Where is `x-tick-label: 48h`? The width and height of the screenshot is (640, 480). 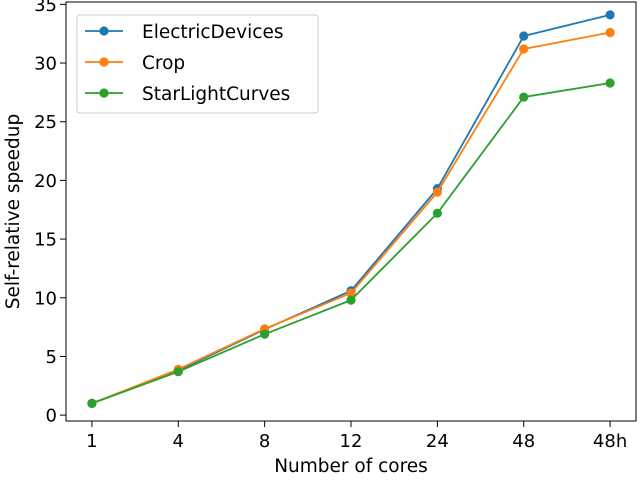 x-tick-label: 48h is located at coordinates (610, 441).